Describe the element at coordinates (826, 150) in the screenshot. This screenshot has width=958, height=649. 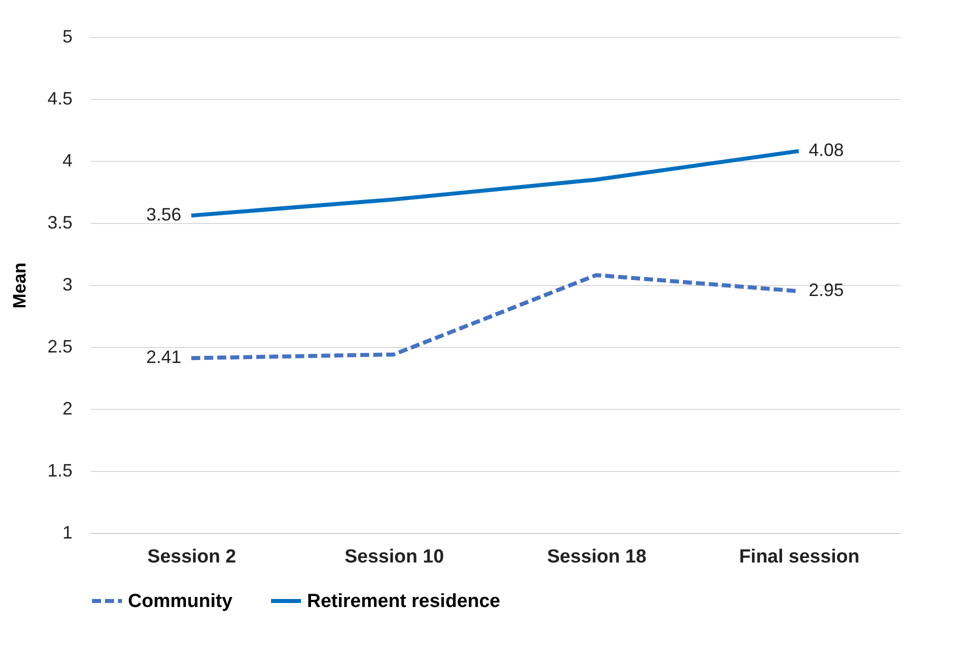
I see `data-label: 4.08` at that location.